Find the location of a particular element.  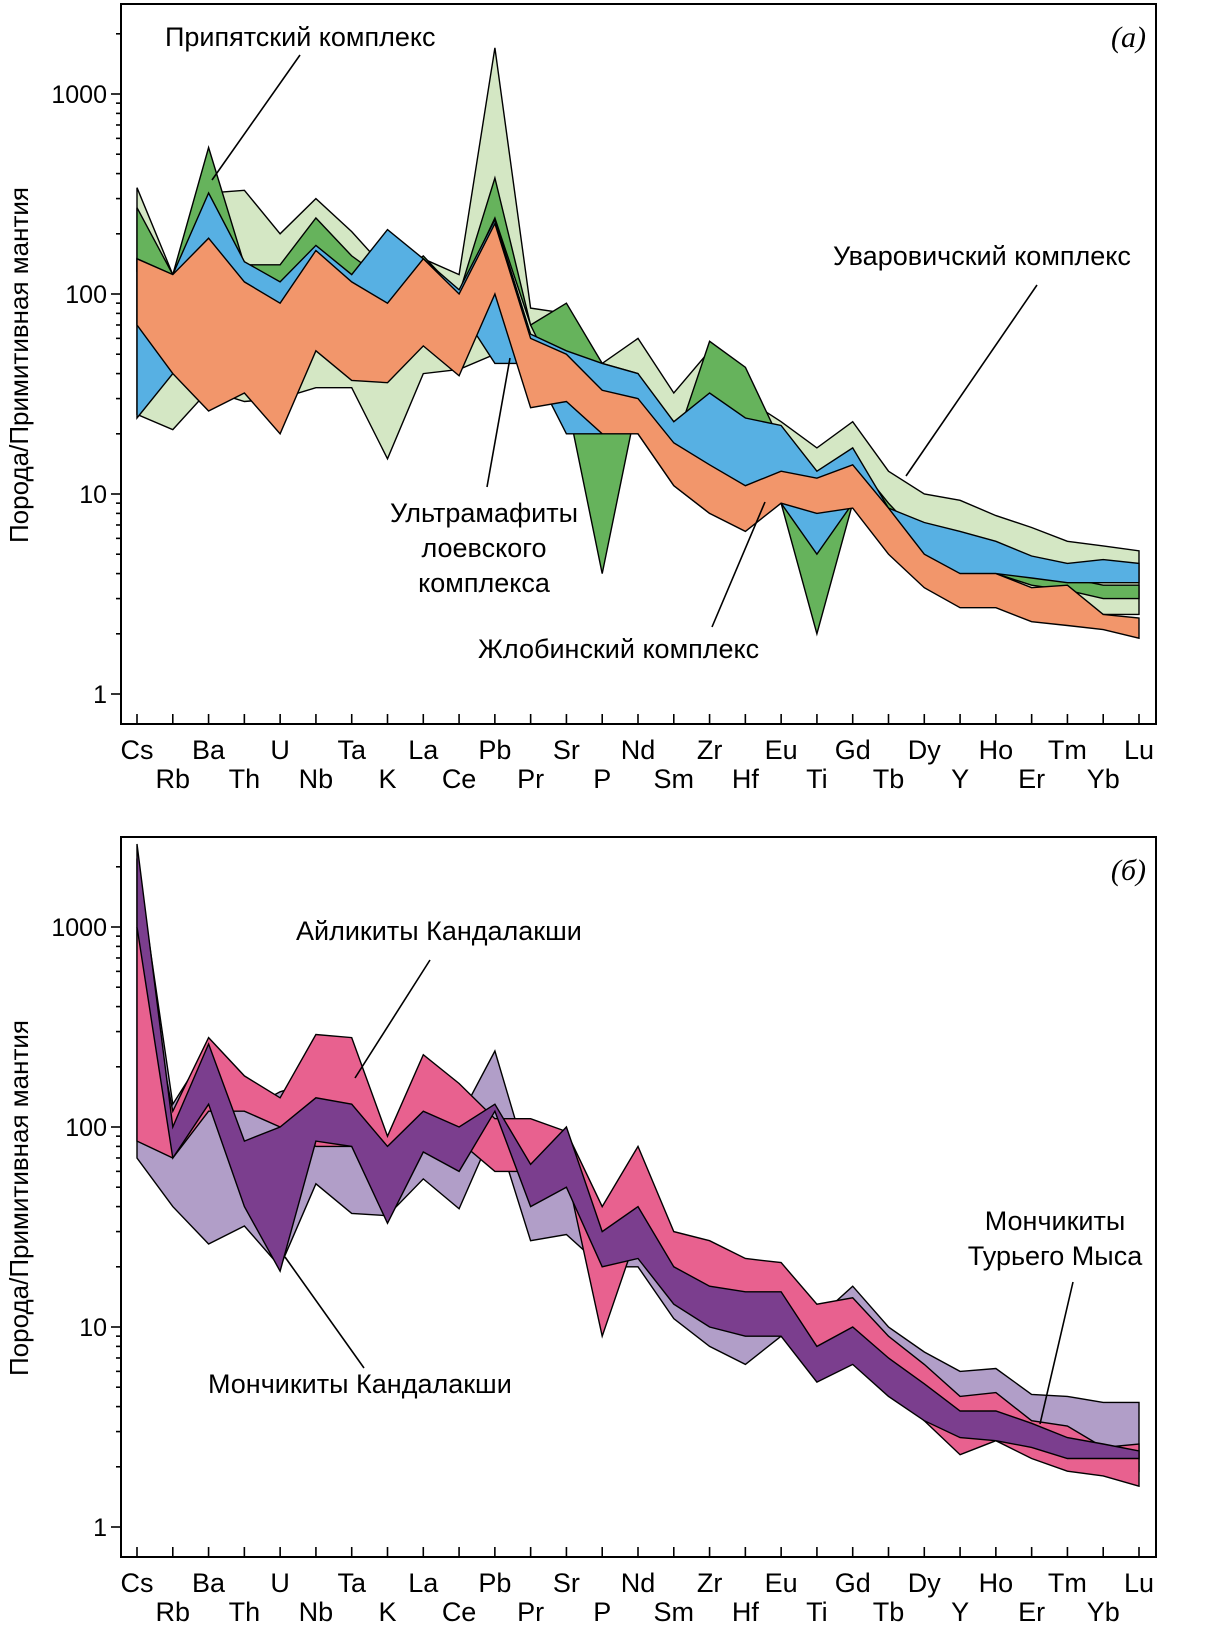

leader-pripyat is located at coordinates (256, 117).